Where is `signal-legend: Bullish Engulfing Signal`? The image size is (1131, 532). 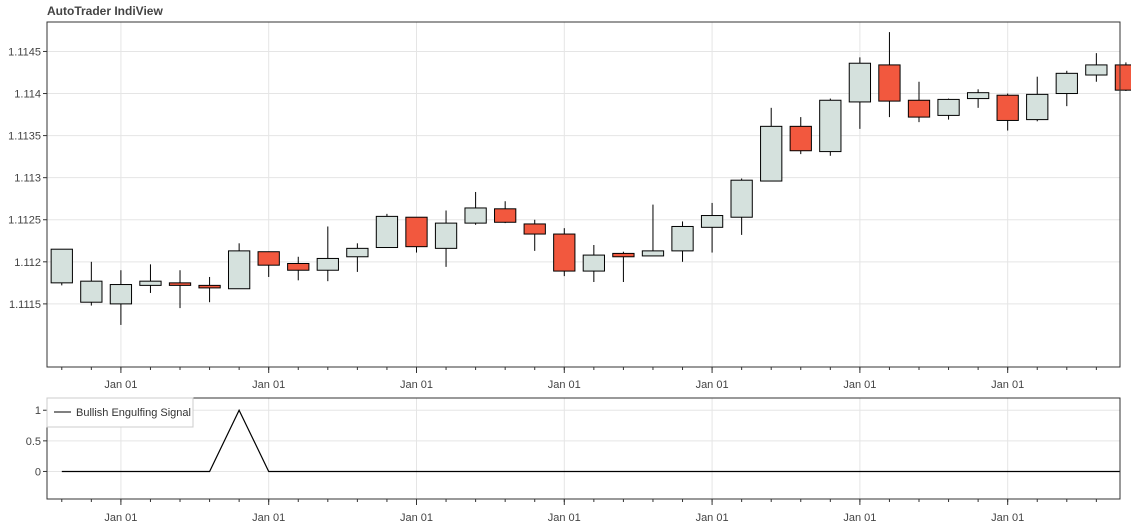
signal-legend: Bullish Engulfing Signal is located at coordinates (120, 412).